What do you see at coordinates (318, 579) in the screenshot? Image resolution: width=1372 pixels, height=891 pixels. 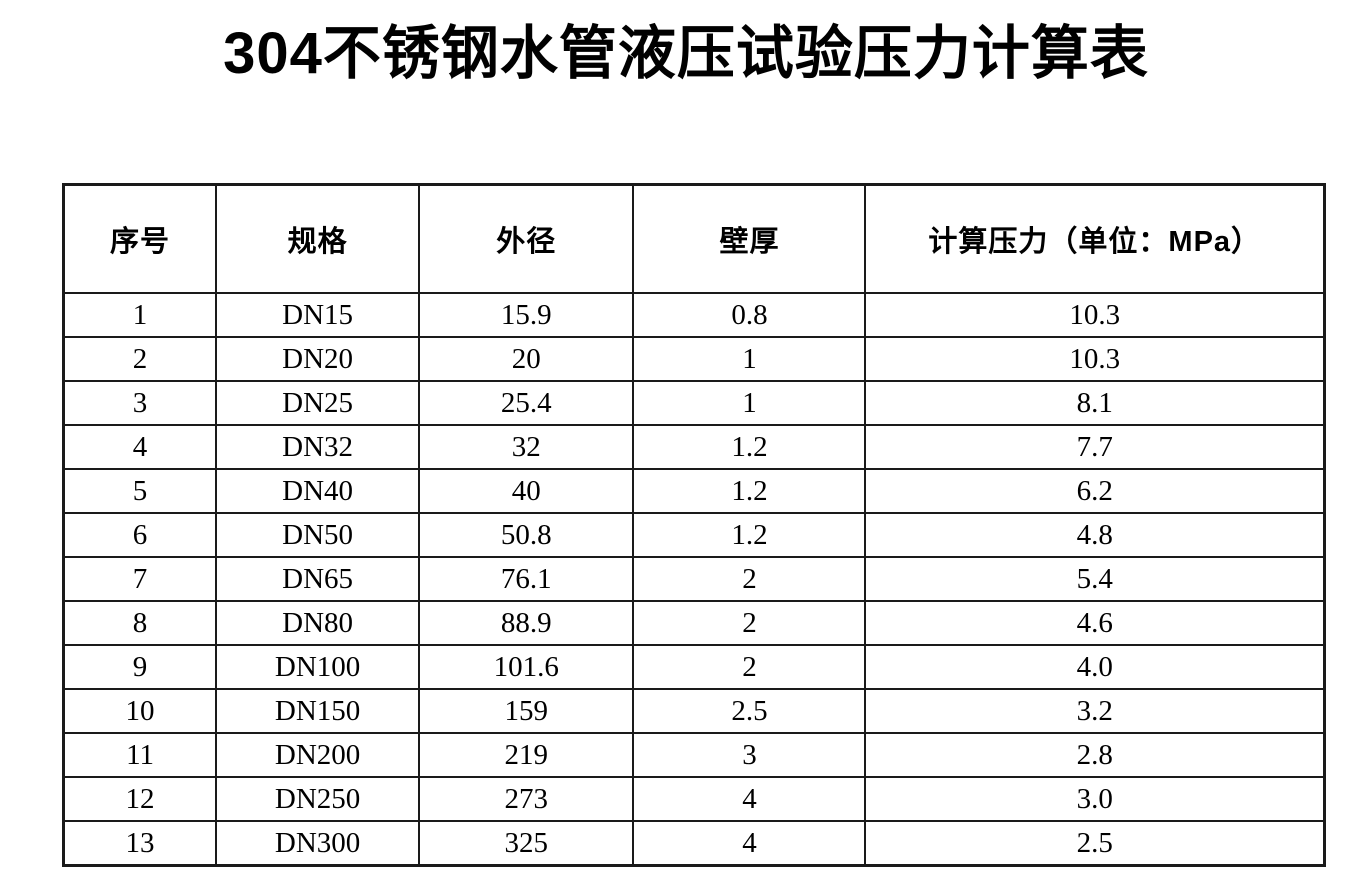 I see `table-cell: DN65` at bounding box center [318, 579].